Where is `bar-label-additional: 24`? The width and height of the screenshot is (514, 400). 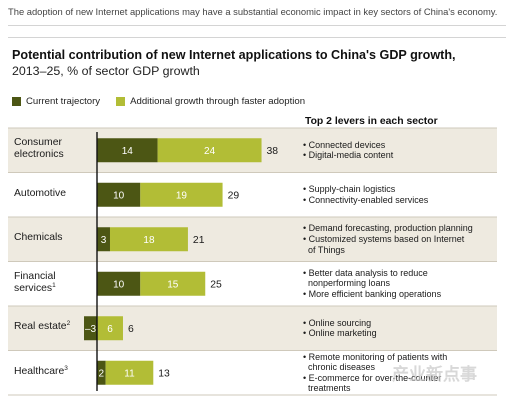
bar-label-additional: 24 is located at coordinates (210, 151).